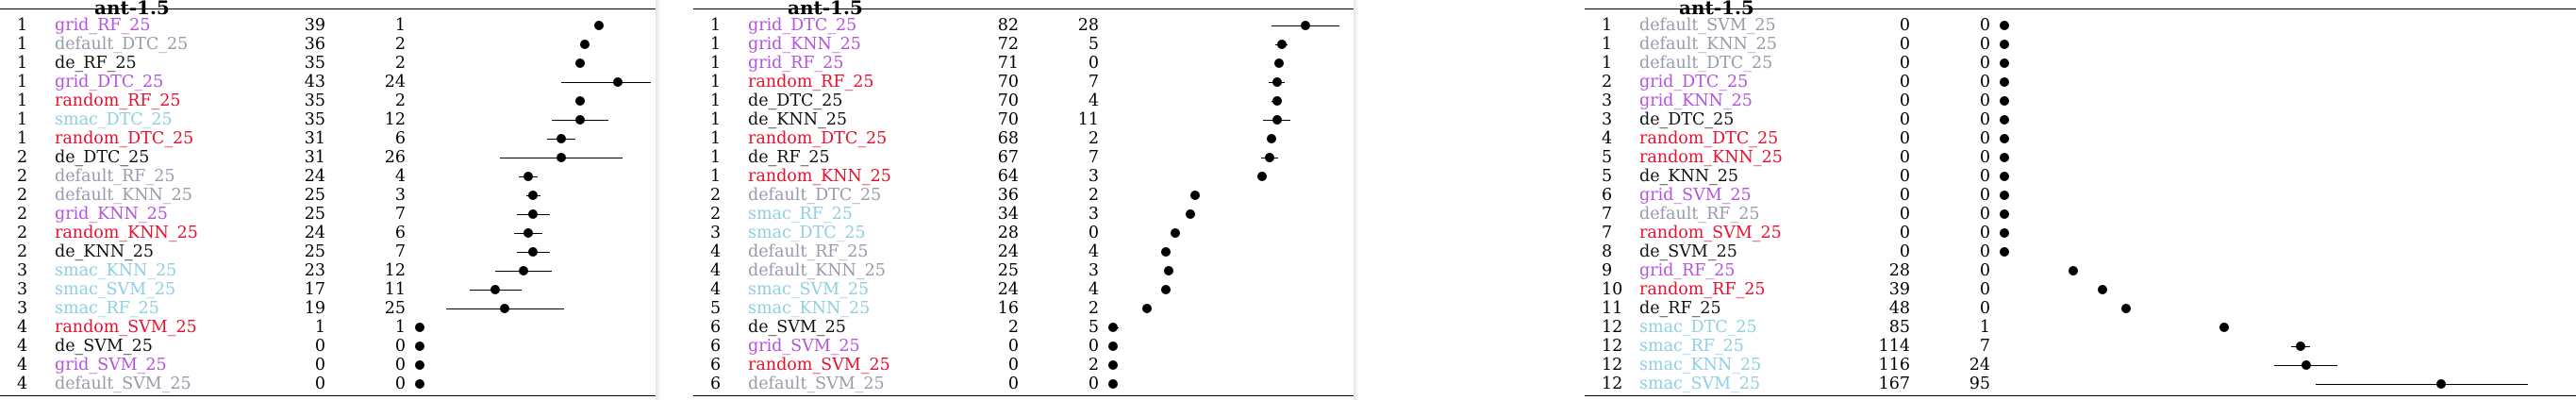 The width and height of the screenshot is (2576, 400). I want to click on median-cell: 114, so click(1894, 346).